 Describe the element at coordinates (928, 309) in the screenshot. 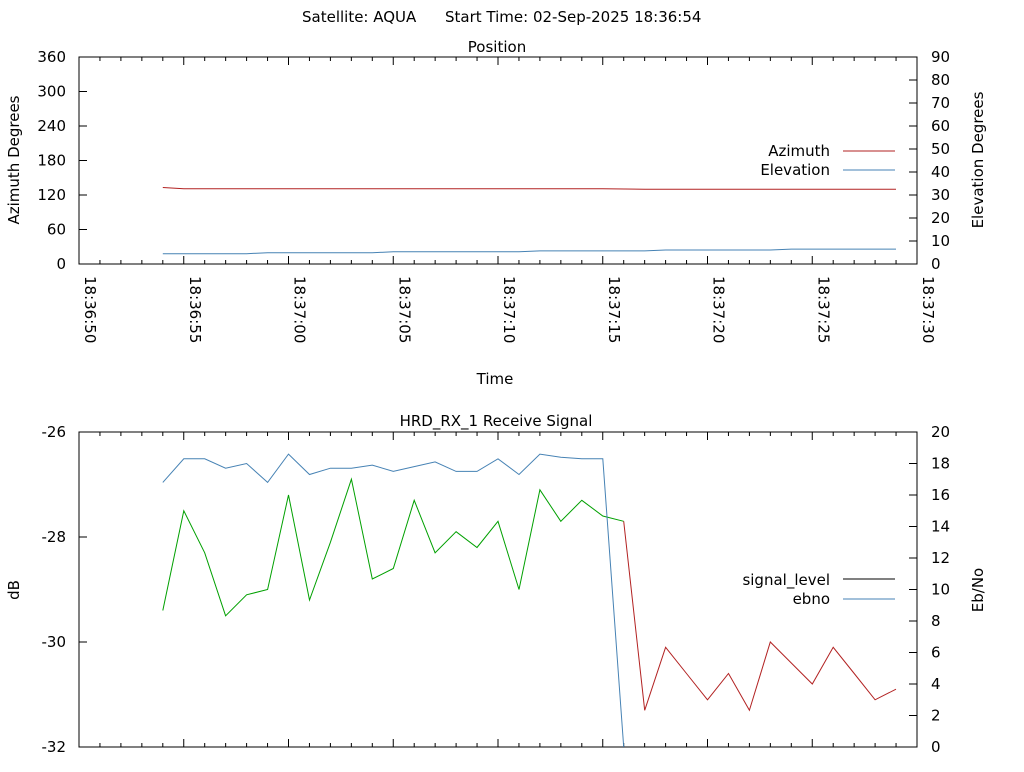

I see `position-x-tick-label: 18:37:30` at that location.